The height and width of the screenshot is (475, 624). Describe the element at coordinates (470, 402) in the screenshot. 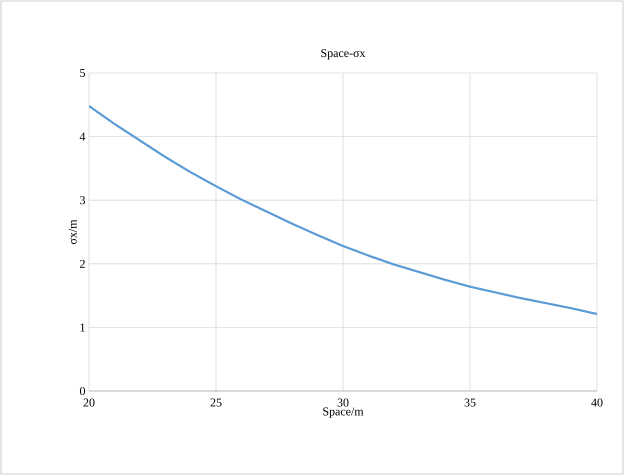

I see `x-tick-label: 35` at that location.